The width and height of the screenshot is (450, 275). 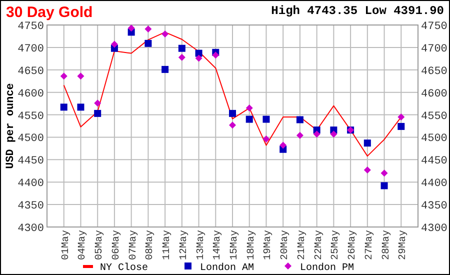 What do you see at coordinates (336, 245) in the screenshot?
I see `x-tick-label: 25May` at bounding box center [336, 245].